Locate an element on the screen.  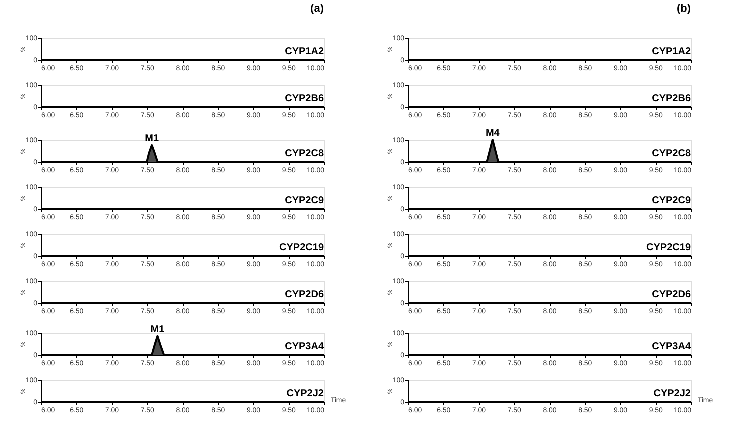
text: (b) is located at coordinates (684, 9).